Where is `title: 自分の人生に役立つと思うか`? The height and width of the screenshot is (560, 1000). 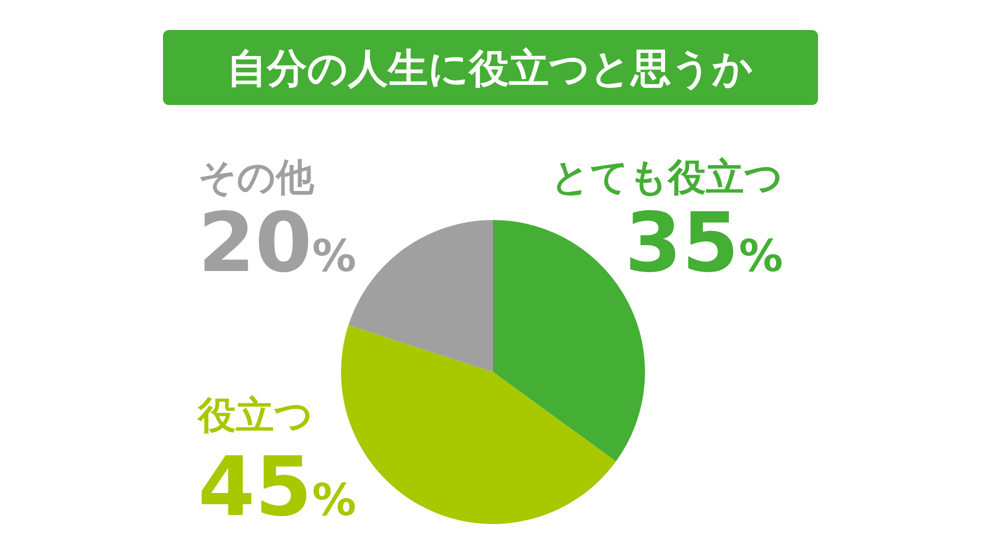
title: 自分の人生に役立つと思うか is located at coordinates (490, 67).